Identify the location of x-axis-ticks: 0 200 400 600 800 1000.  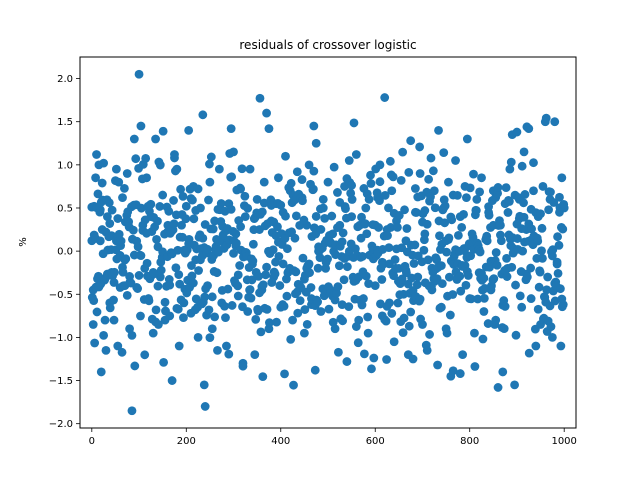
(333, 437).